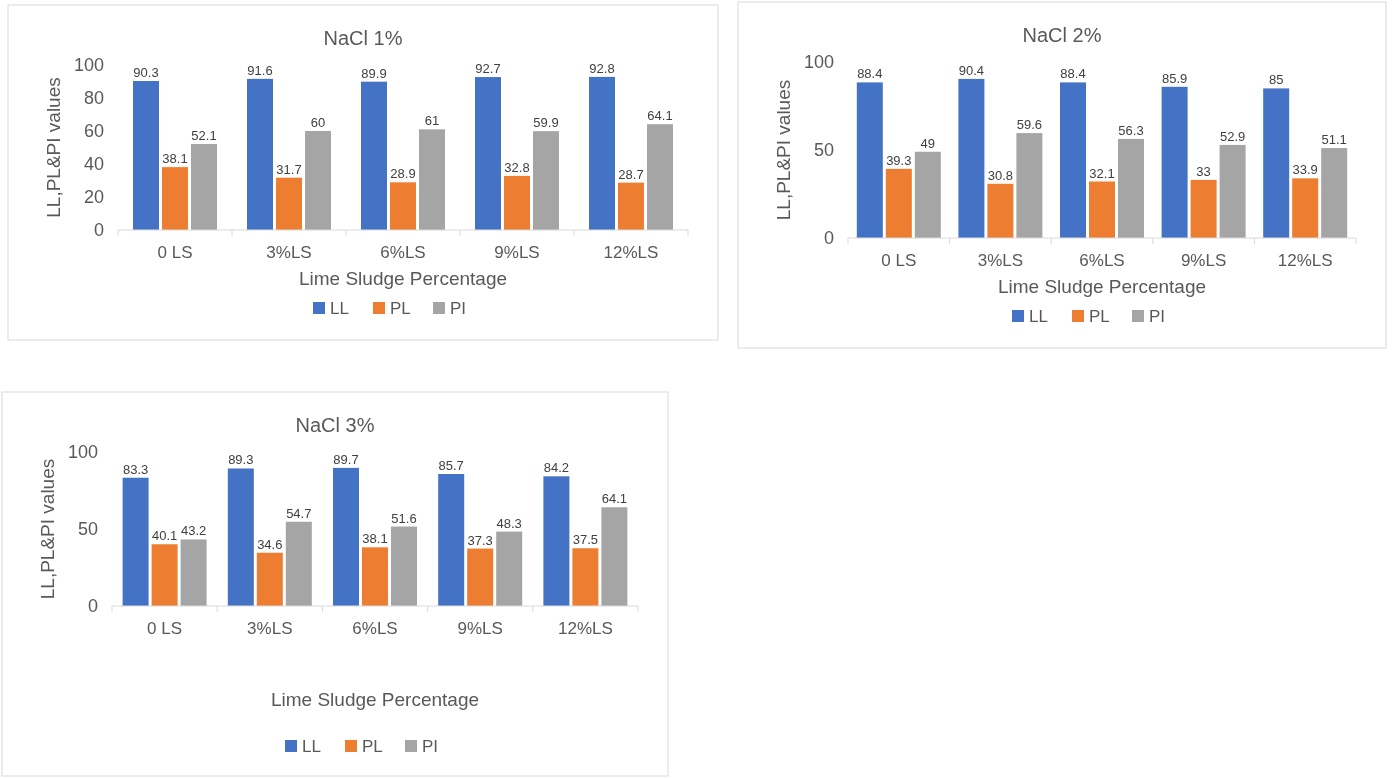 The width and height of the screenshot is (1392, 778). I want to click on data-label: 34.6, so click(270, 544).